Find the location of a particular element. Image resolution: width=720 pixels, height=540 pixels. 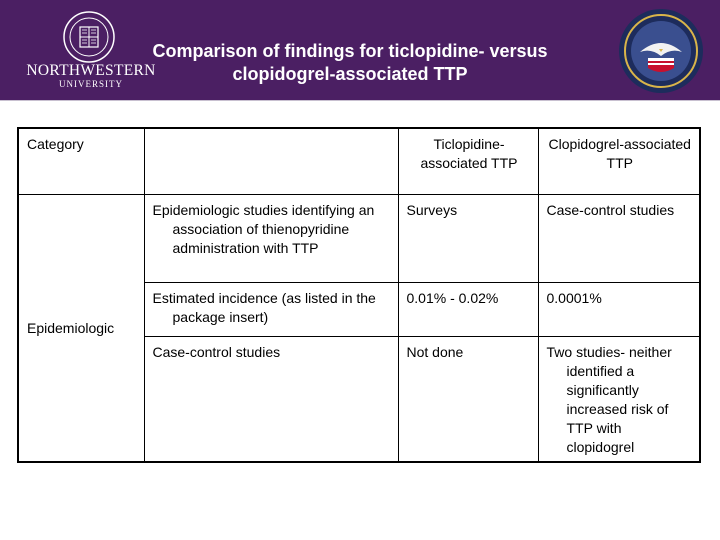

header-finding is located at coordinates (271, 161).